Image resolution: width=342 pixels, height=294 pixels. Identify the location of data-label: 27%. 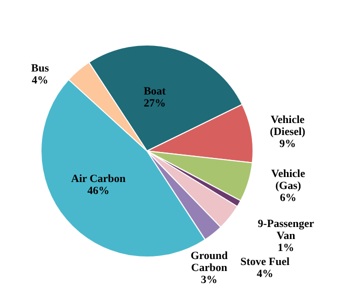
(155, 103).